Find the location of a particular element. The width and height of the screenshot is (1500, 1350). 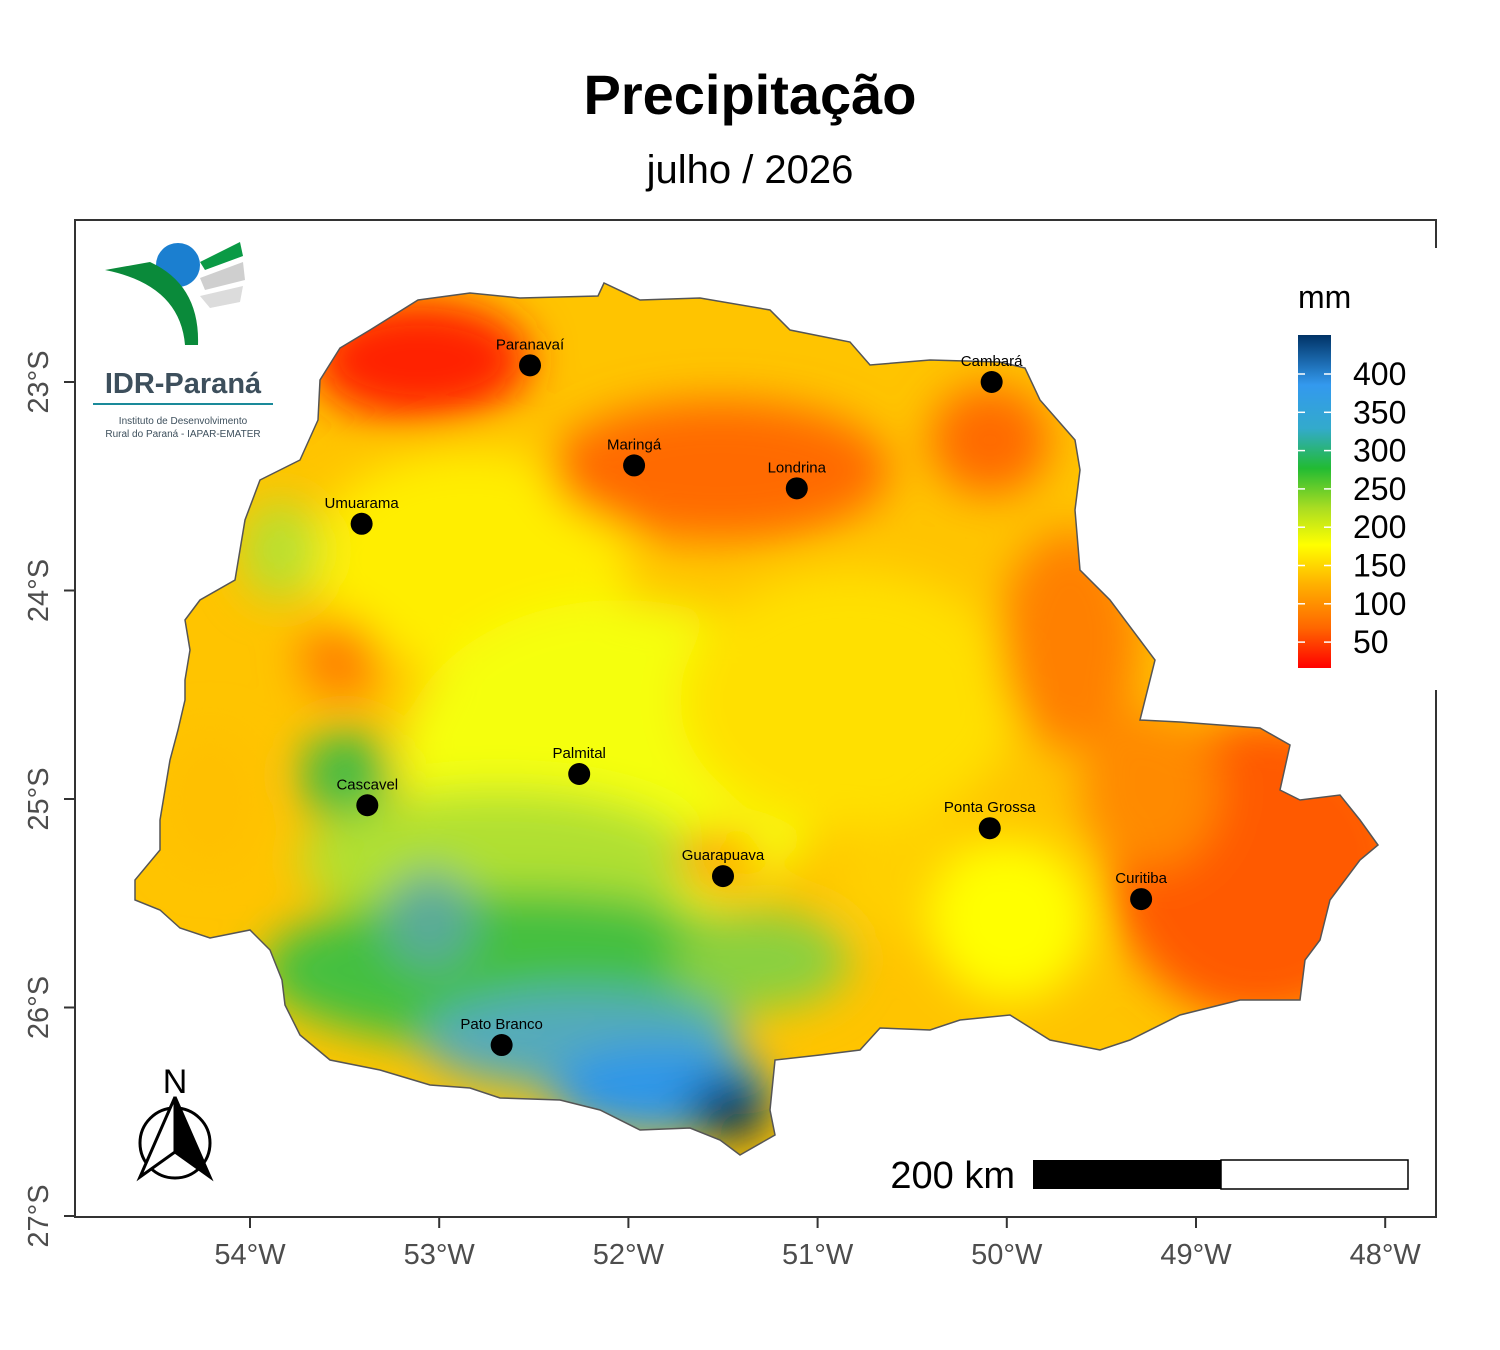

page-subtitle: julho / 2026 is located at coordinates (750, 170).